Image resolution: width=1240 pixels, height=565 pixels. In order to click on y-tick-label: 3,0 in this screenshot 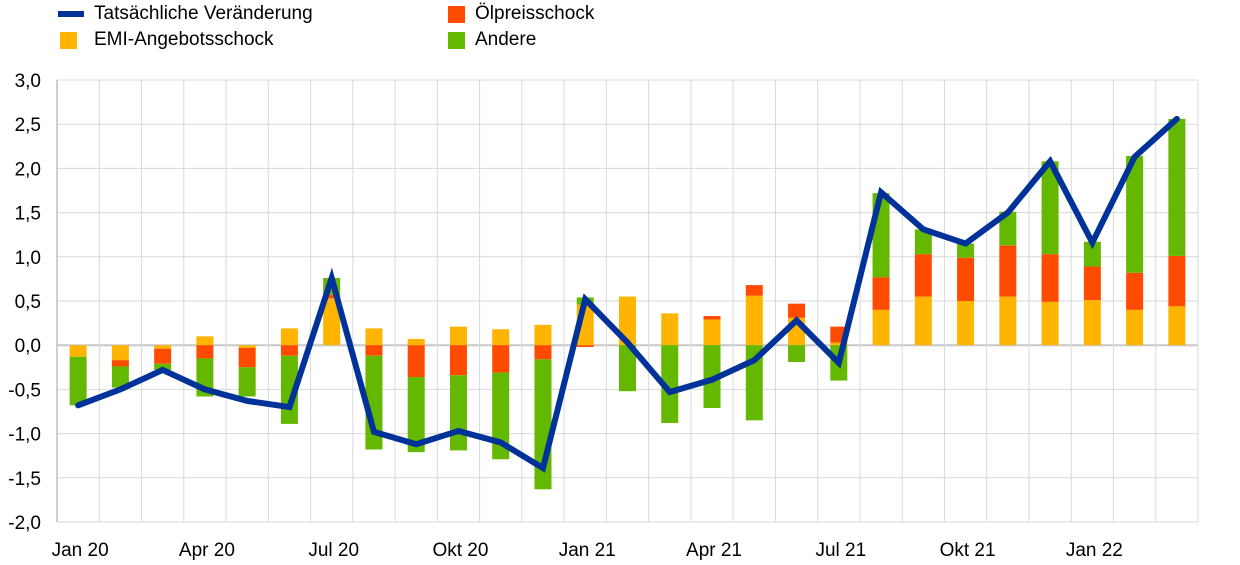, I will do `click(28, 81)`.